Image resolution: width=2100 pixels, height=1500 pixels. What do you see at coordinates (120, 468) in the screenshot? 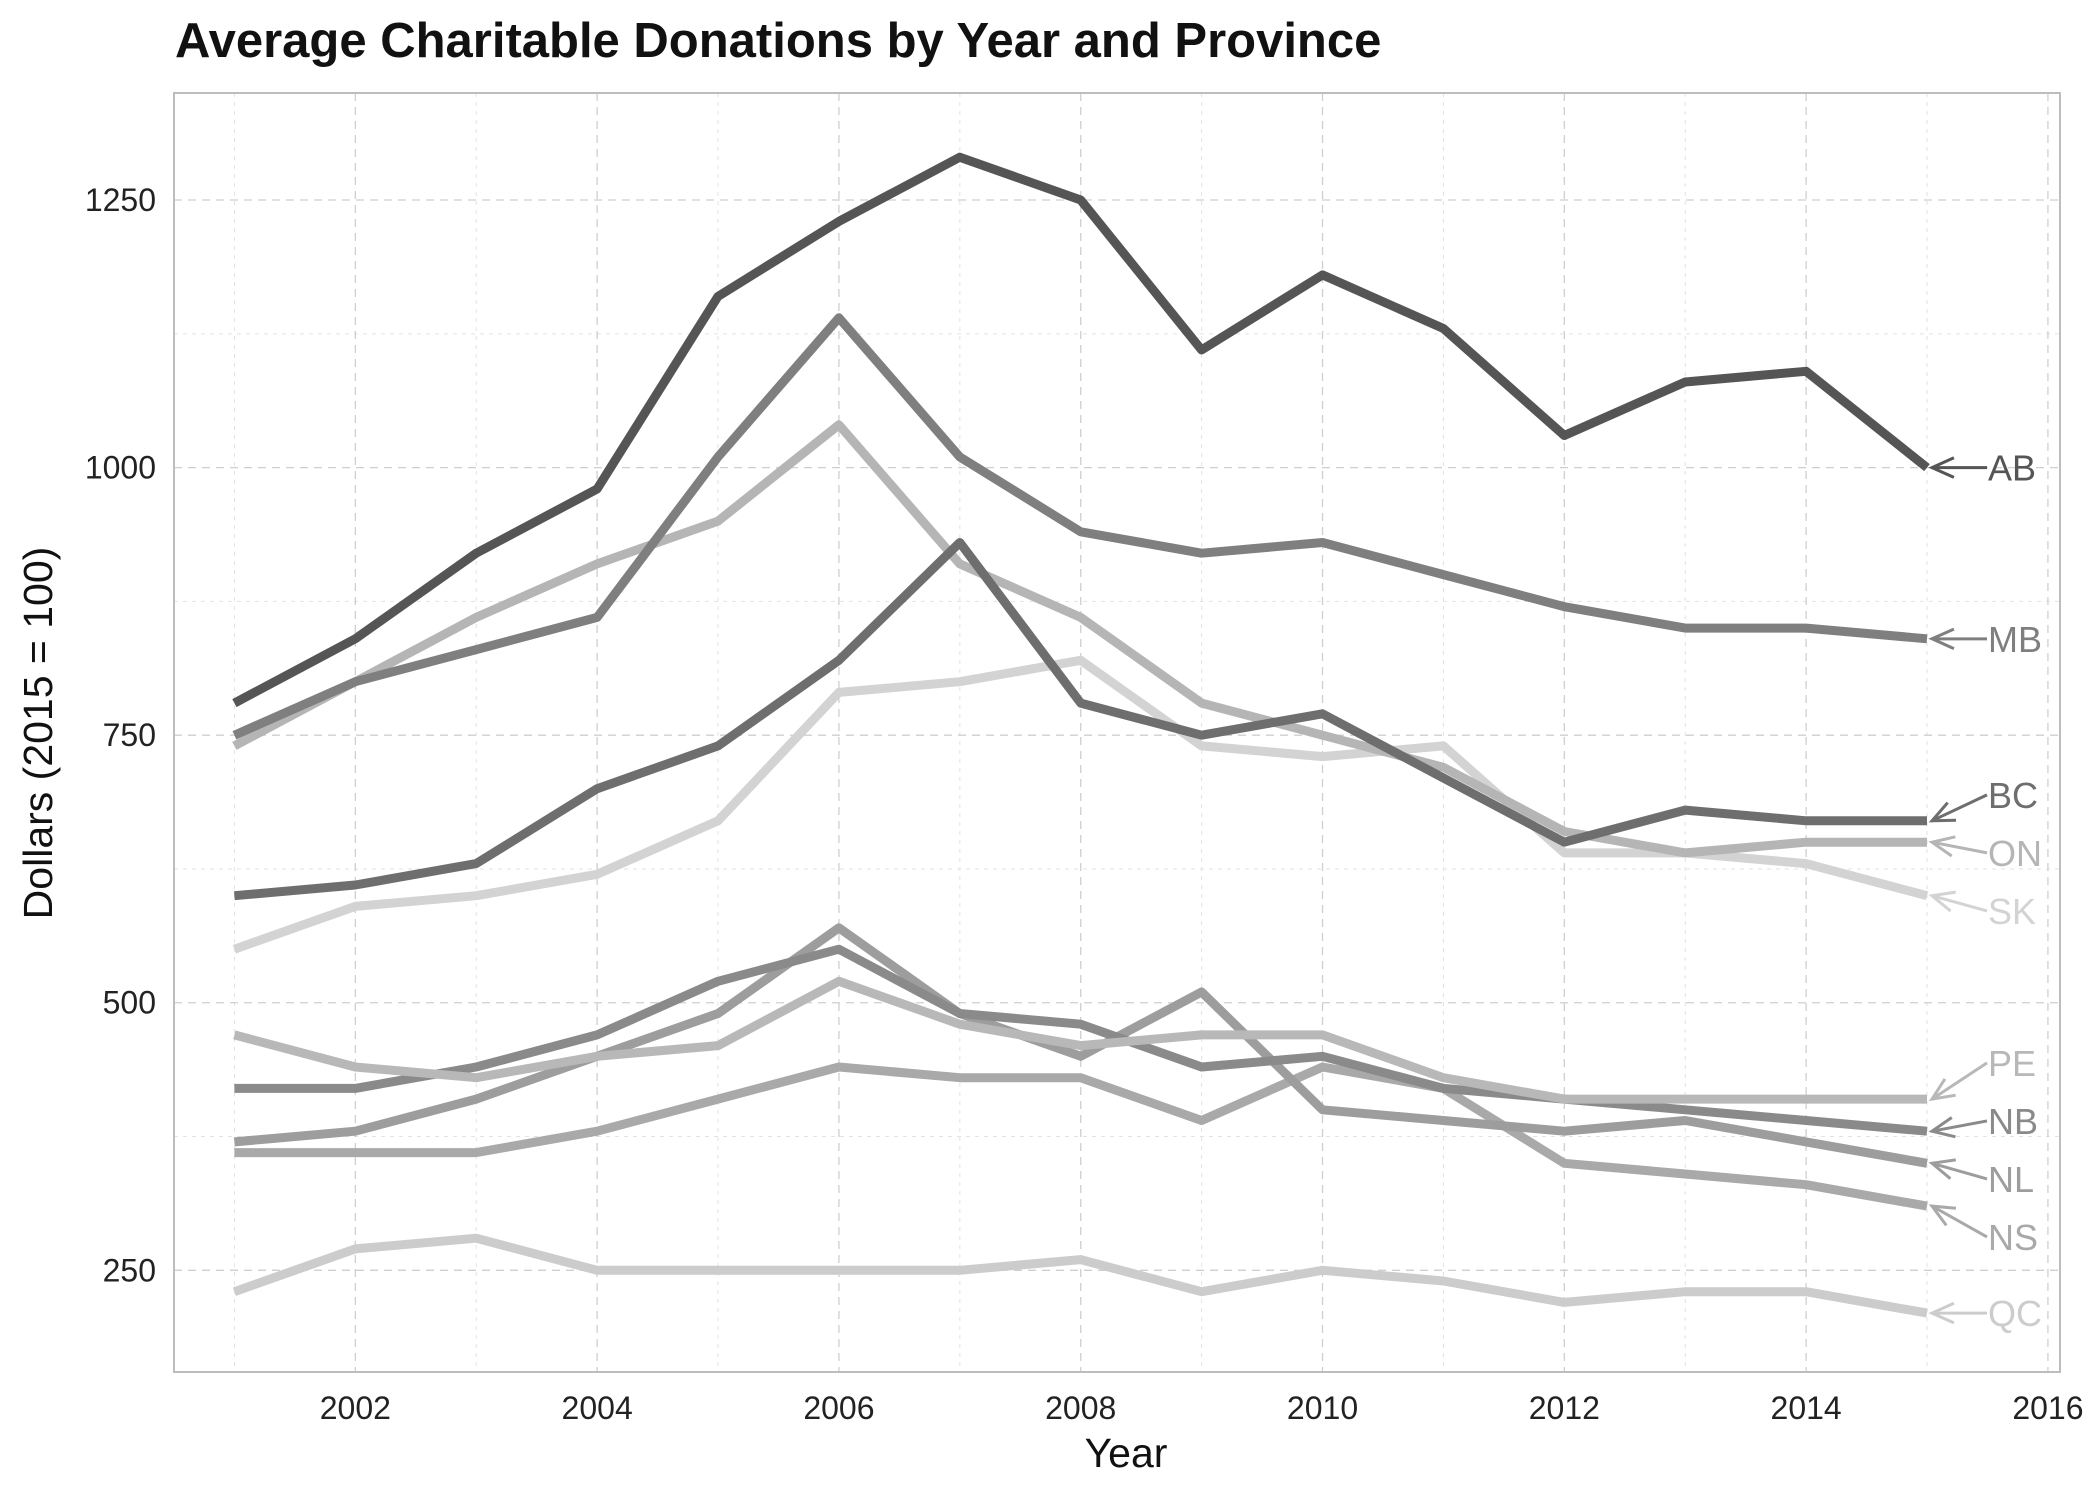
I see `y-tick-label: 1000` at bounding box center [120, 468].